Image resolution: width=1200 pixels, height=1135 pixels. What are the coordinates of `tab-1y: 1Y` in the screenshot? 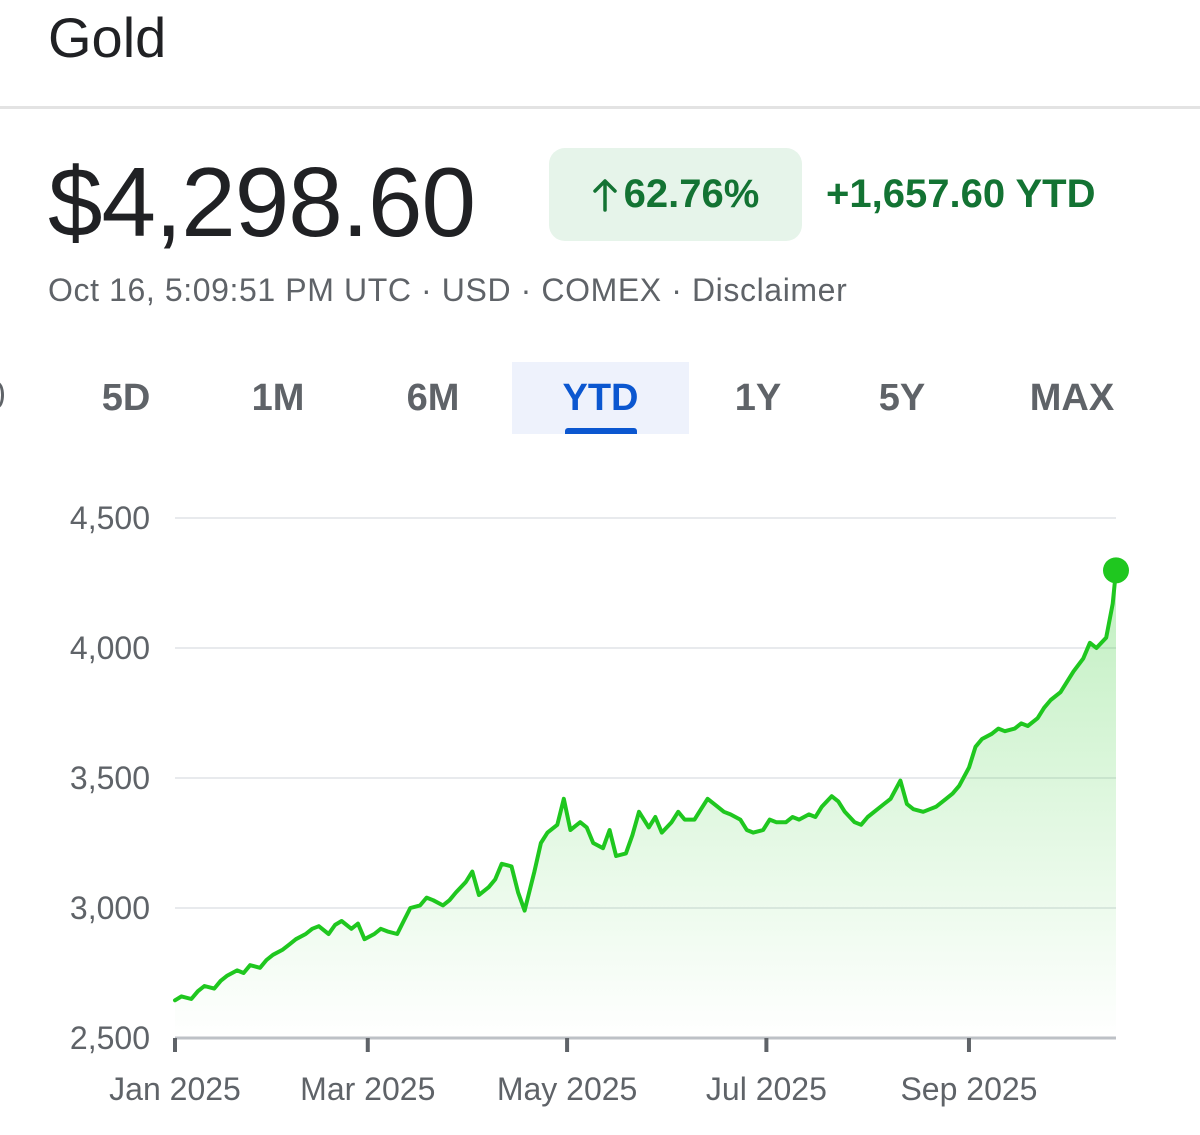 It's located at (758, 398).